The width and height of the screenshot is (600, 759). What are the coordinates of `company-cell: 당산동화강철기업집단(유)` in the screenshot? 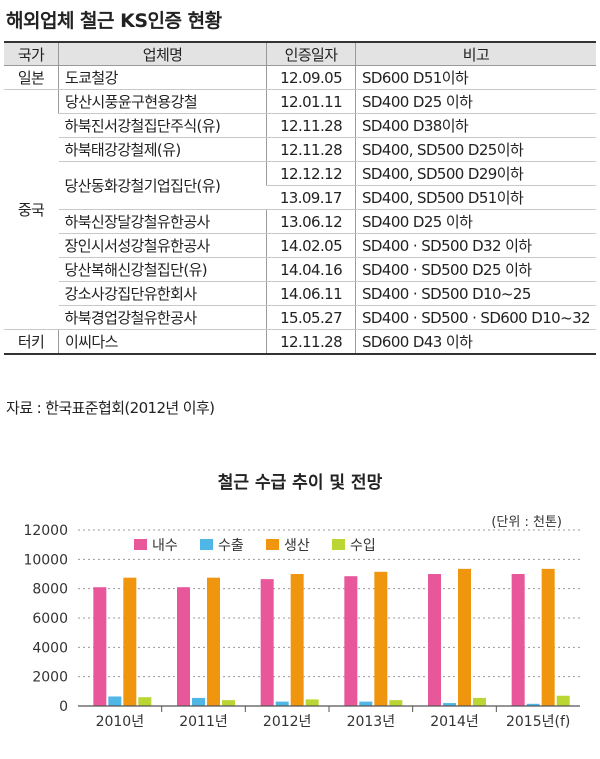 It's located at (162, 185).